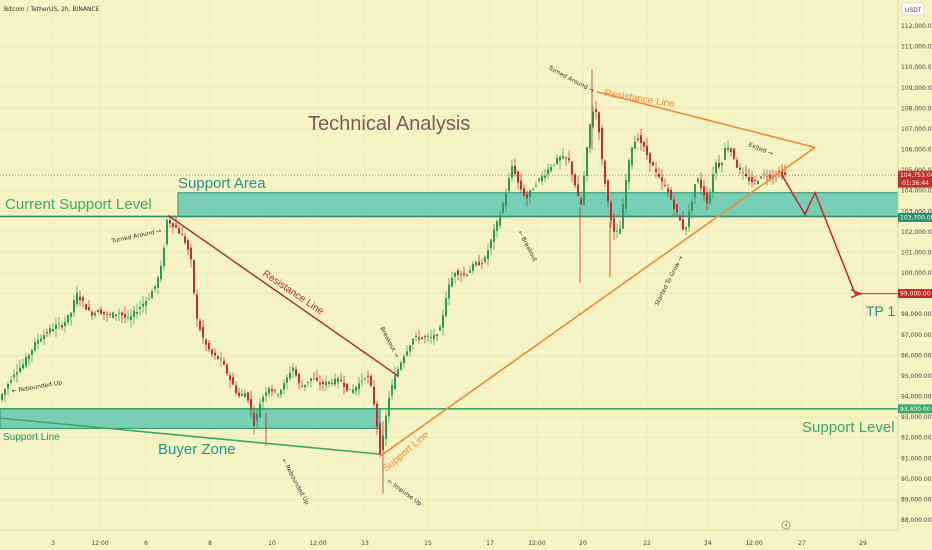 Image resolution: width=932 pixels, height=550 pixels. I want to click on resistance-line-left, so click(283, 295).